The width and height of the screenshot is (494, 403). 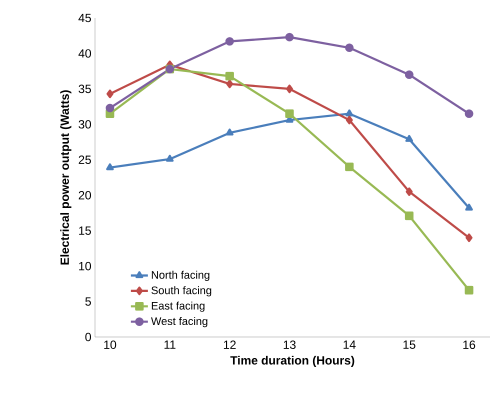 What do you see at coordinates (170, 344) in the screenshot?
I see `x-tick-label: 11` at bounding box center [170, 344].